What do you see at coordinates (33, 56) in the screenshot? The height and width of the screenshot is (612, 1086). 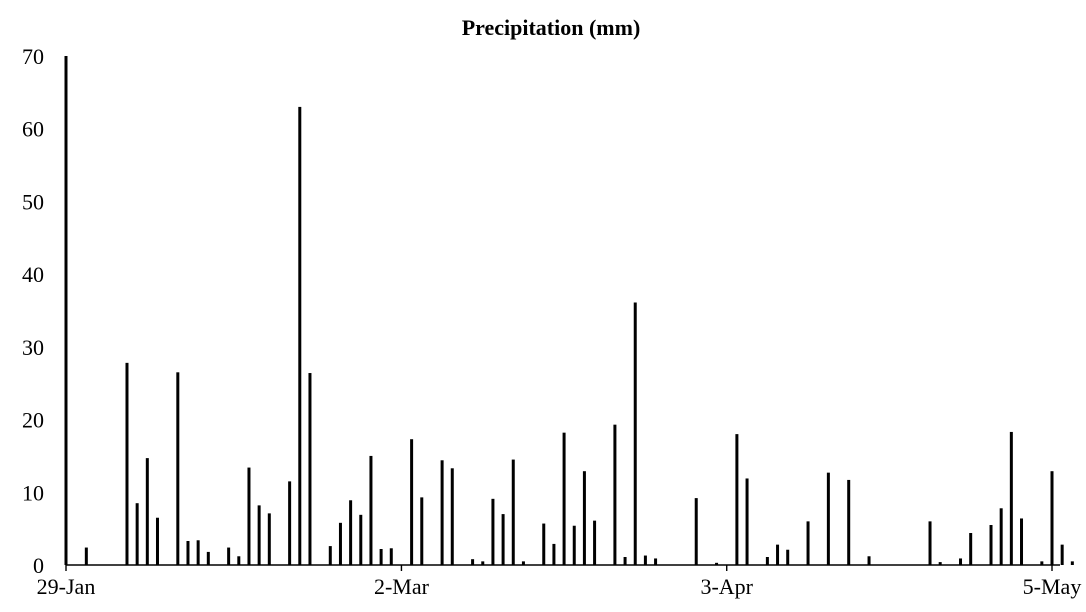 I see `y-tick-label: 70` at bounding box center [33, 56].